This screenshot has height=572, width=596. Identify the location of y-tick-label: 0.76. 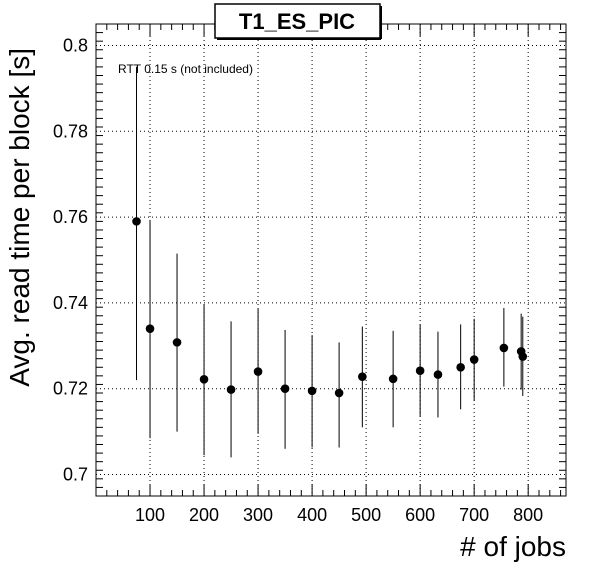
(70, 217).